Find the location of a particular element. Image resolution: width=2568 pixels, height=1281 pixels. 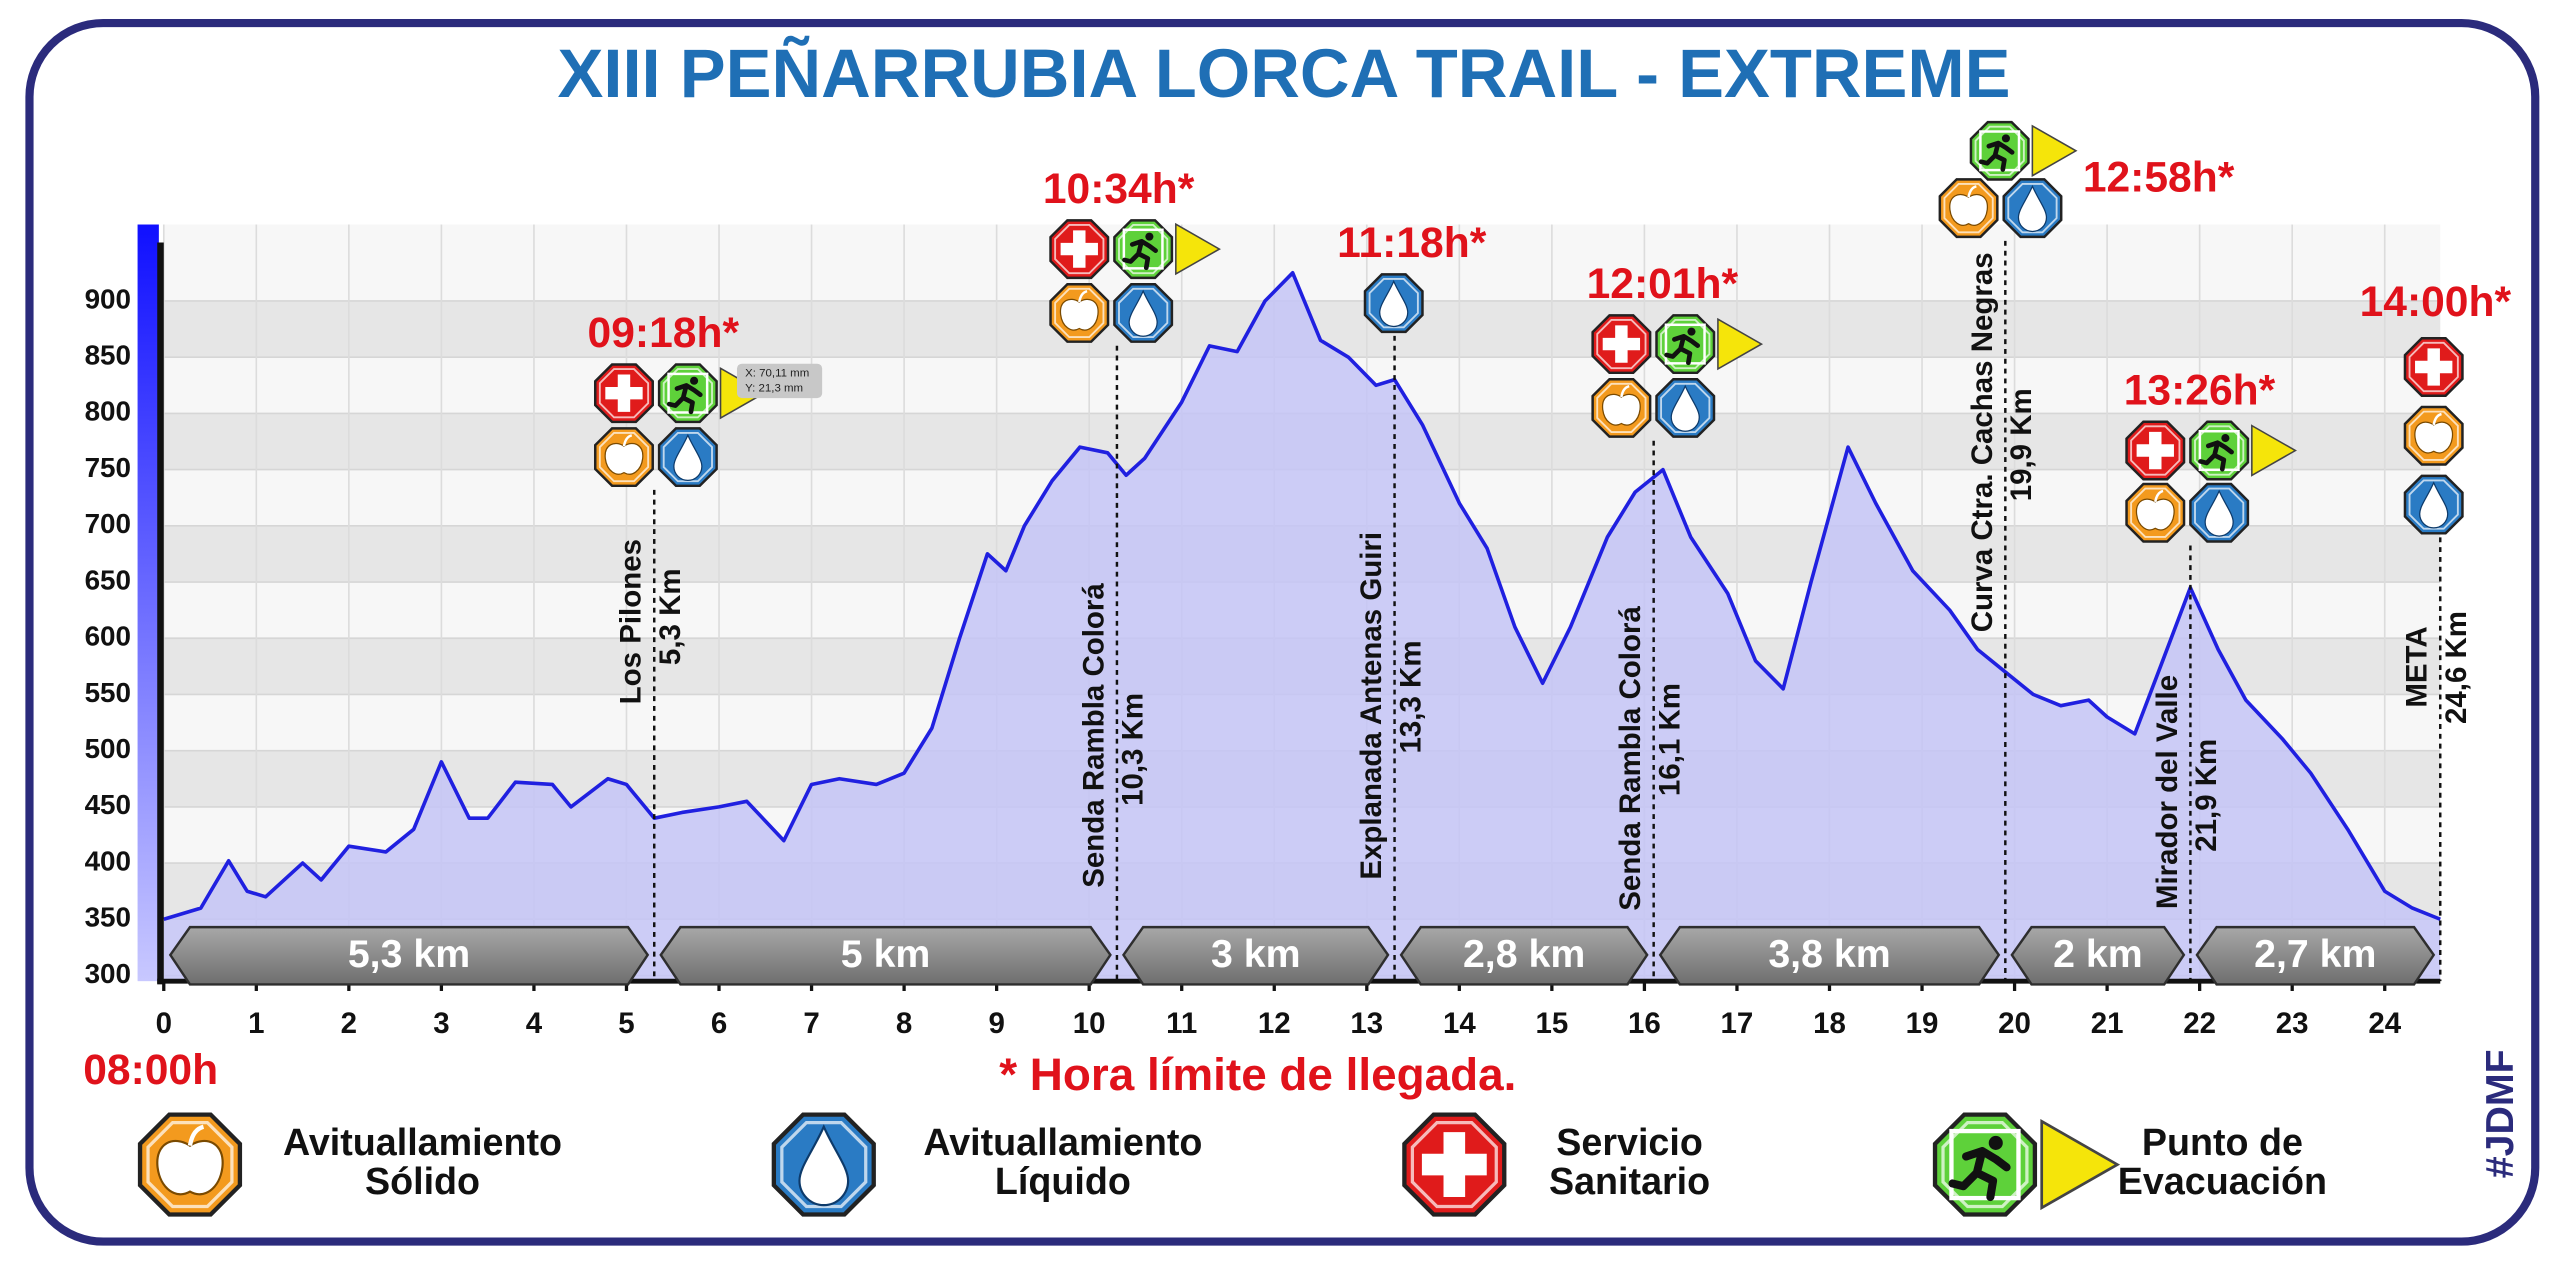

legend-label: Avituallamiento is located at coordinates (1062, 1142).